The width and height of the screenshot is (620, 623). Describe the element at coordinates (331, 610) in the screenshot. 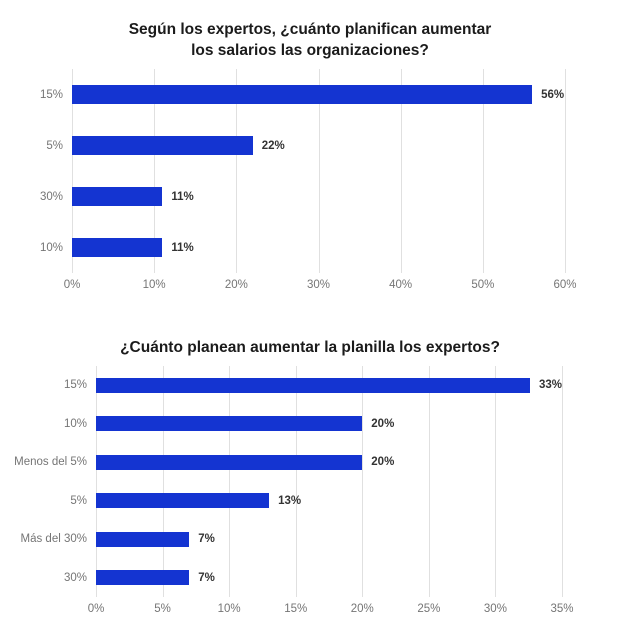

I see `x-axis: 0% 5% 10% 15% 20% 25% 30% 35%` at that location.